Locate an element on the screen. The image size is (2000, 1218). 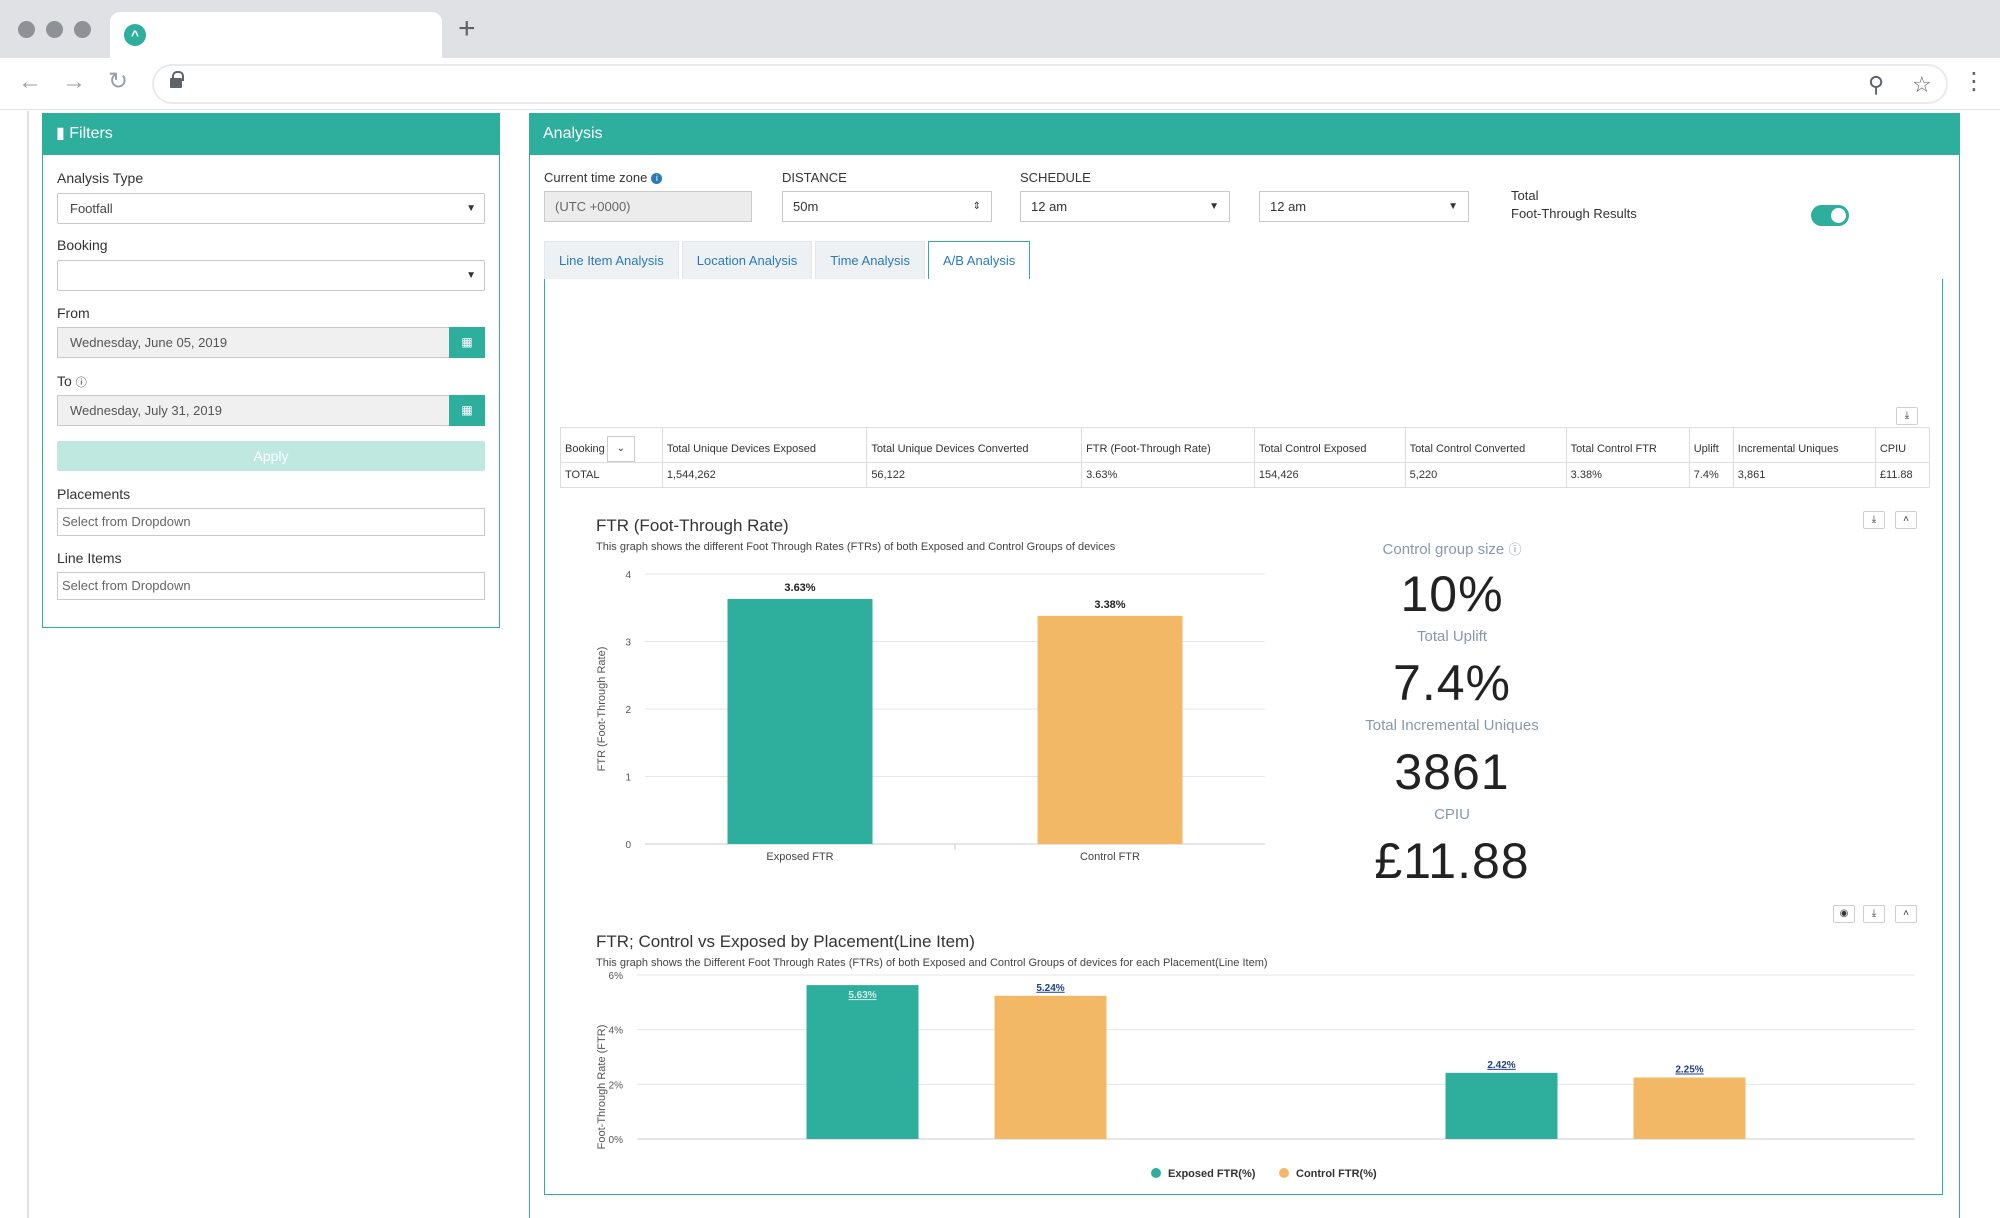
from-date-input: Wednesday, June 05, 2019 ▦ is located at coordinates (271, 342).